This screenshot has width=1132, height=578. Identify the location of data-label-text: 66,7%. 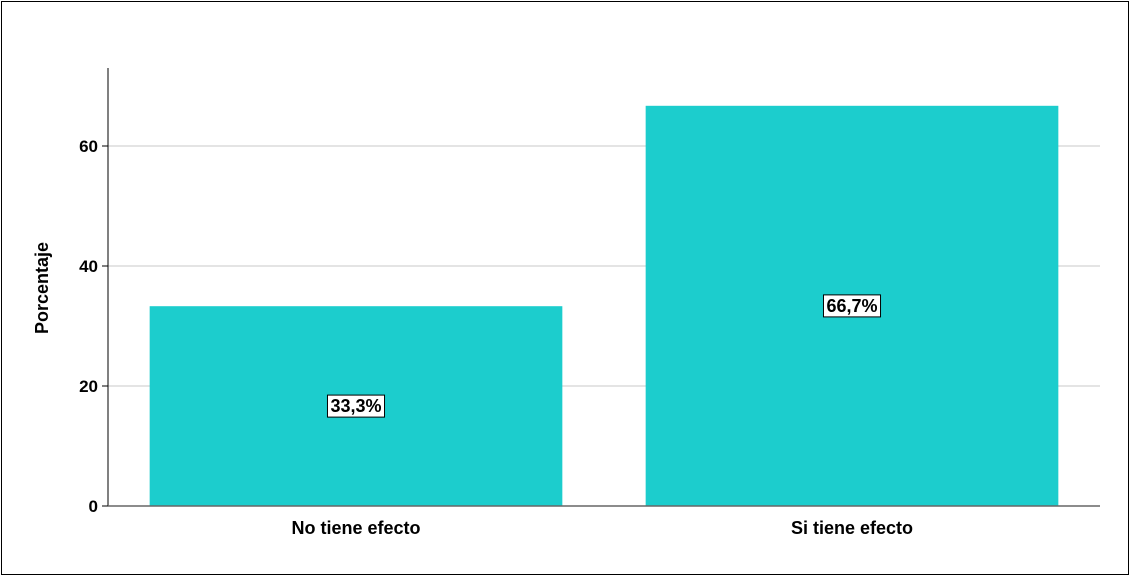
(851, 306).